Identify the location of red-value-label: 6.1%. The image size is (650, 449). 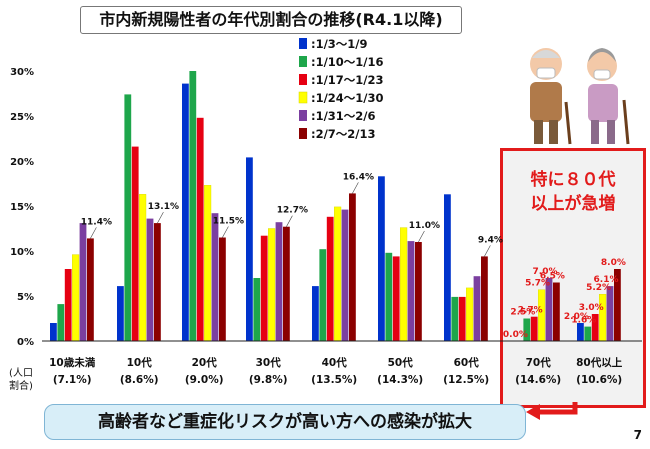
(606, 280).